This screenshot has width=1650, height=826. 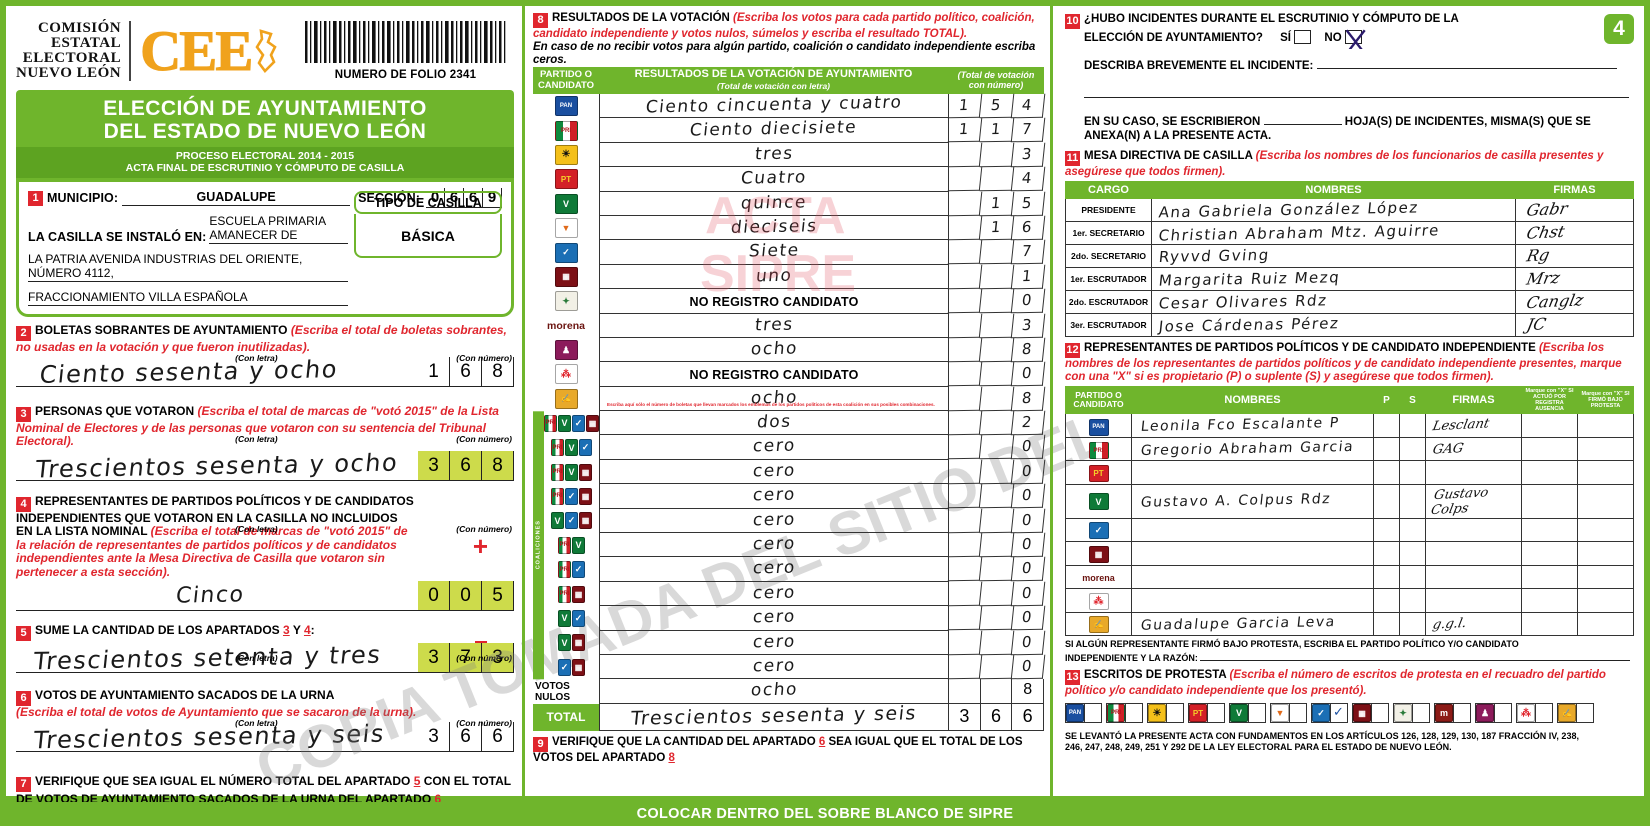 I want to click on party-letra-cell: ocho, so click(x=773, y=350).